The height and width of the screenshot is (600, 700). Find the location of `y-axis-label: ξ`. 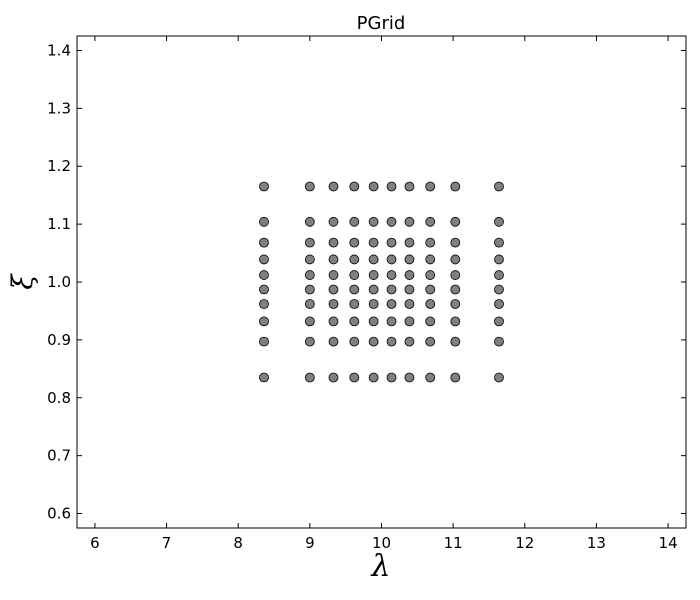

y-axis-label: ξ is located at coordinates (22, 281).